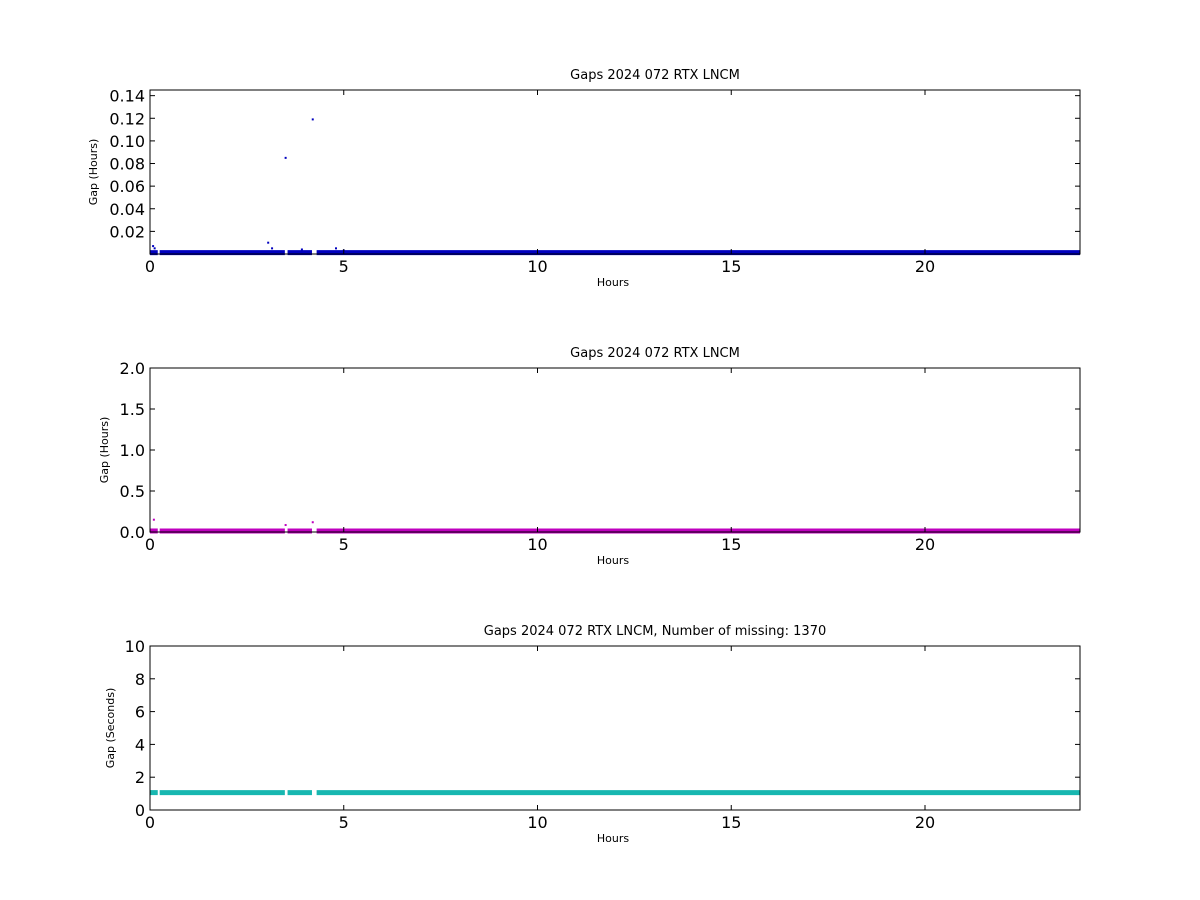 The height and width of the screenshot is (900, 1200). I want to click on y-tick-label: 4, so click(140, 744).